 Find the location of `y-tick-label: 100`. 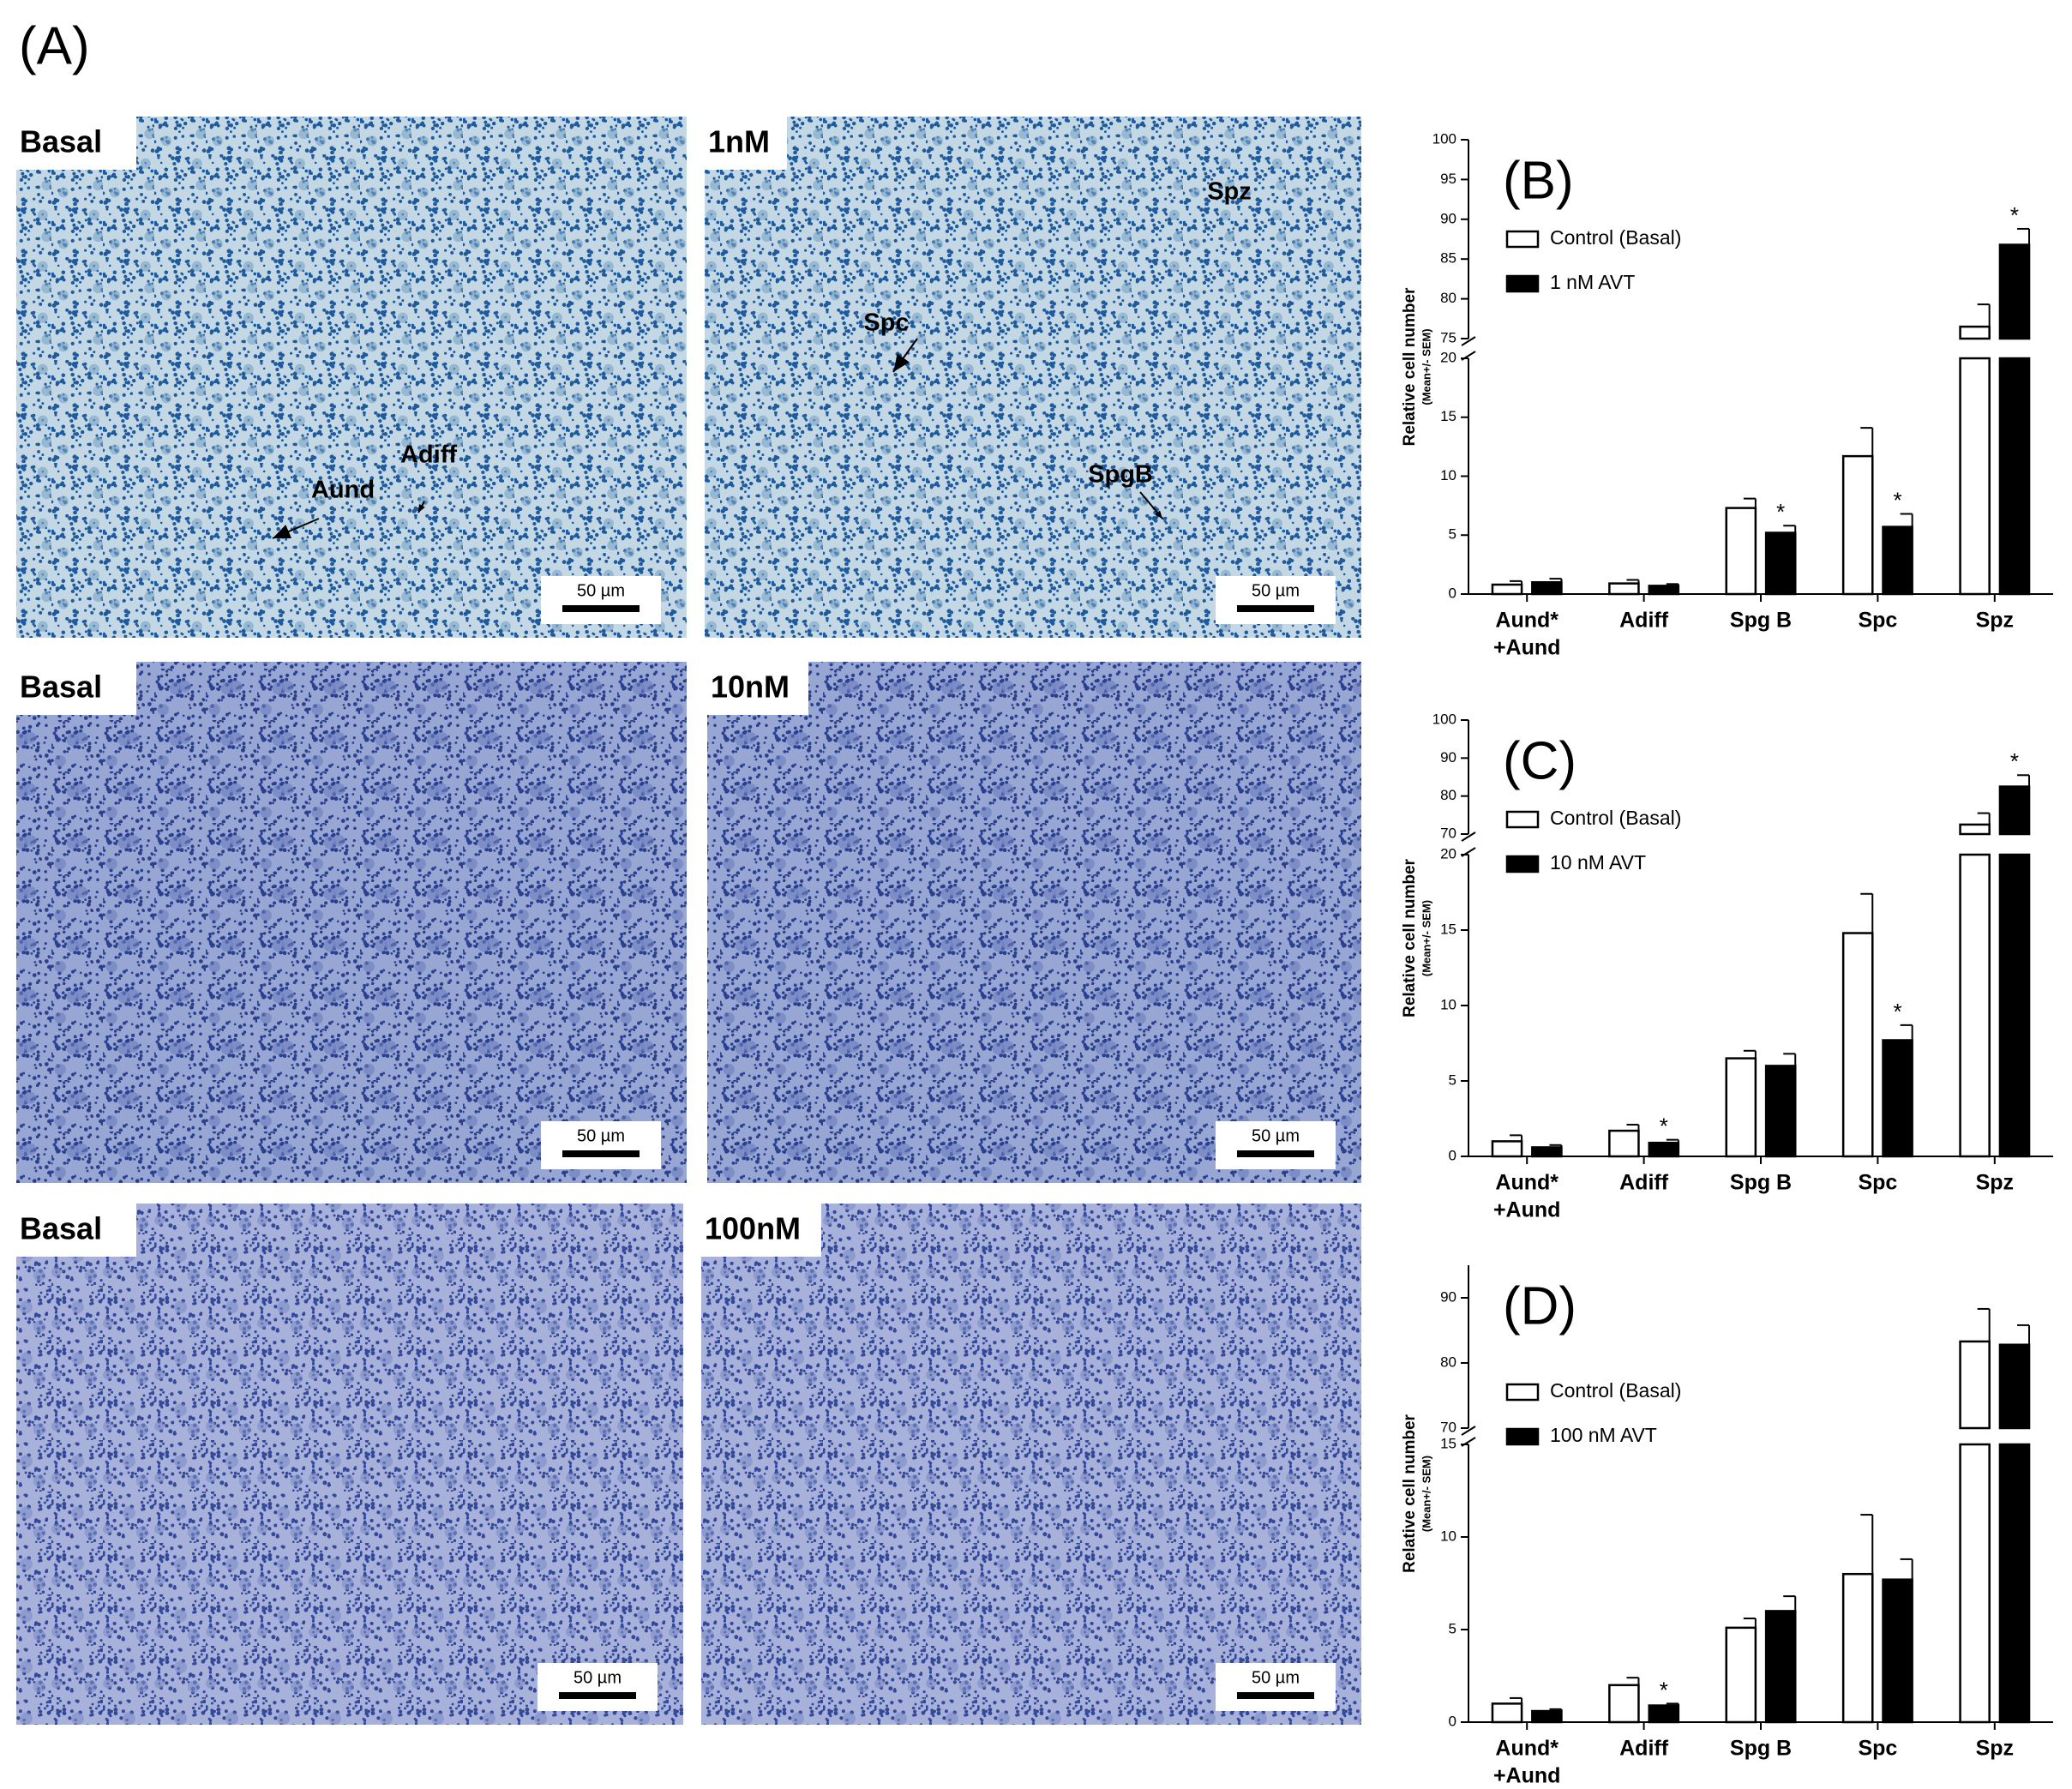

y-tick-label: 100 is located at coordinates (1444, 719).